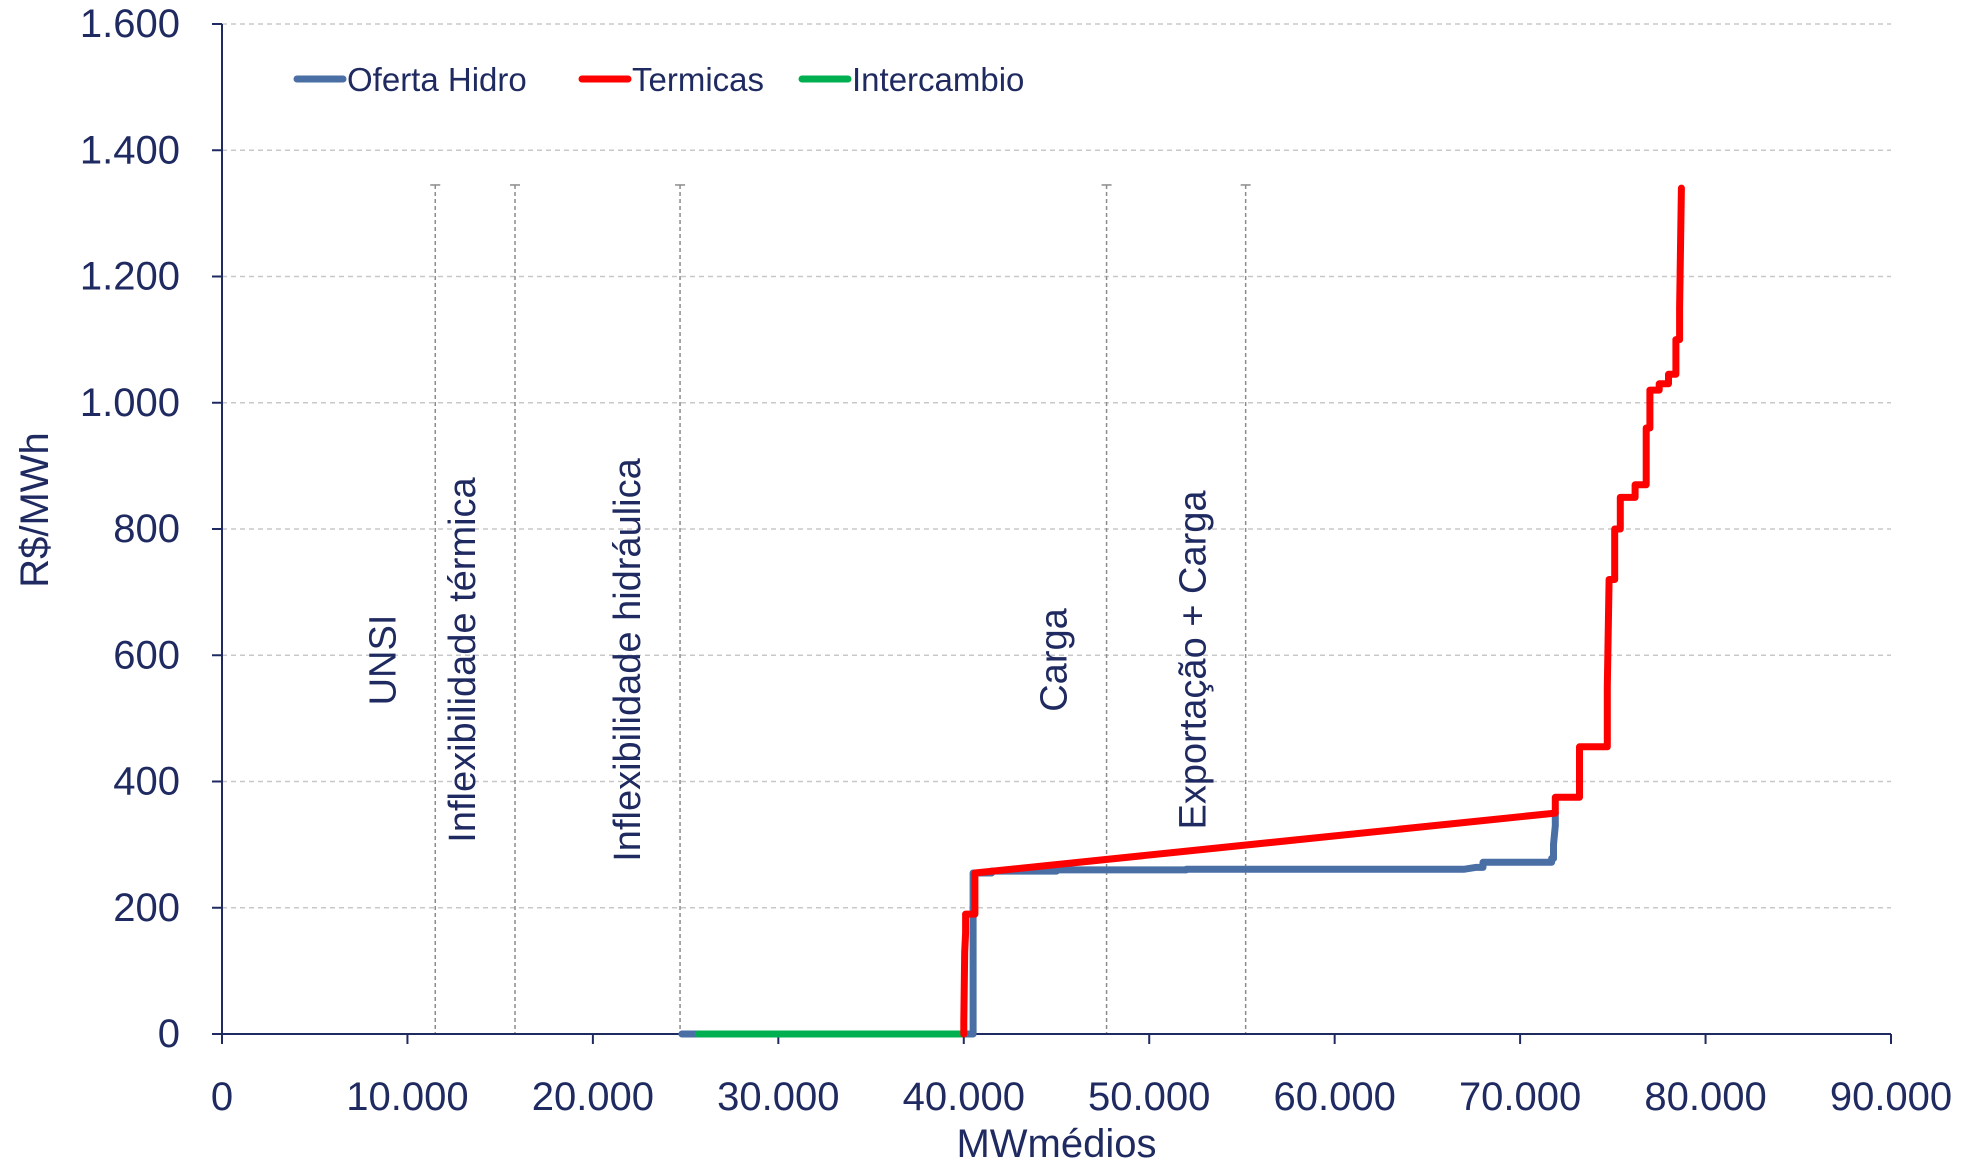 This screenshot has width=1971, height=1167. I want to click on marker-label: Exportação + Carga, so click(1194, 660).